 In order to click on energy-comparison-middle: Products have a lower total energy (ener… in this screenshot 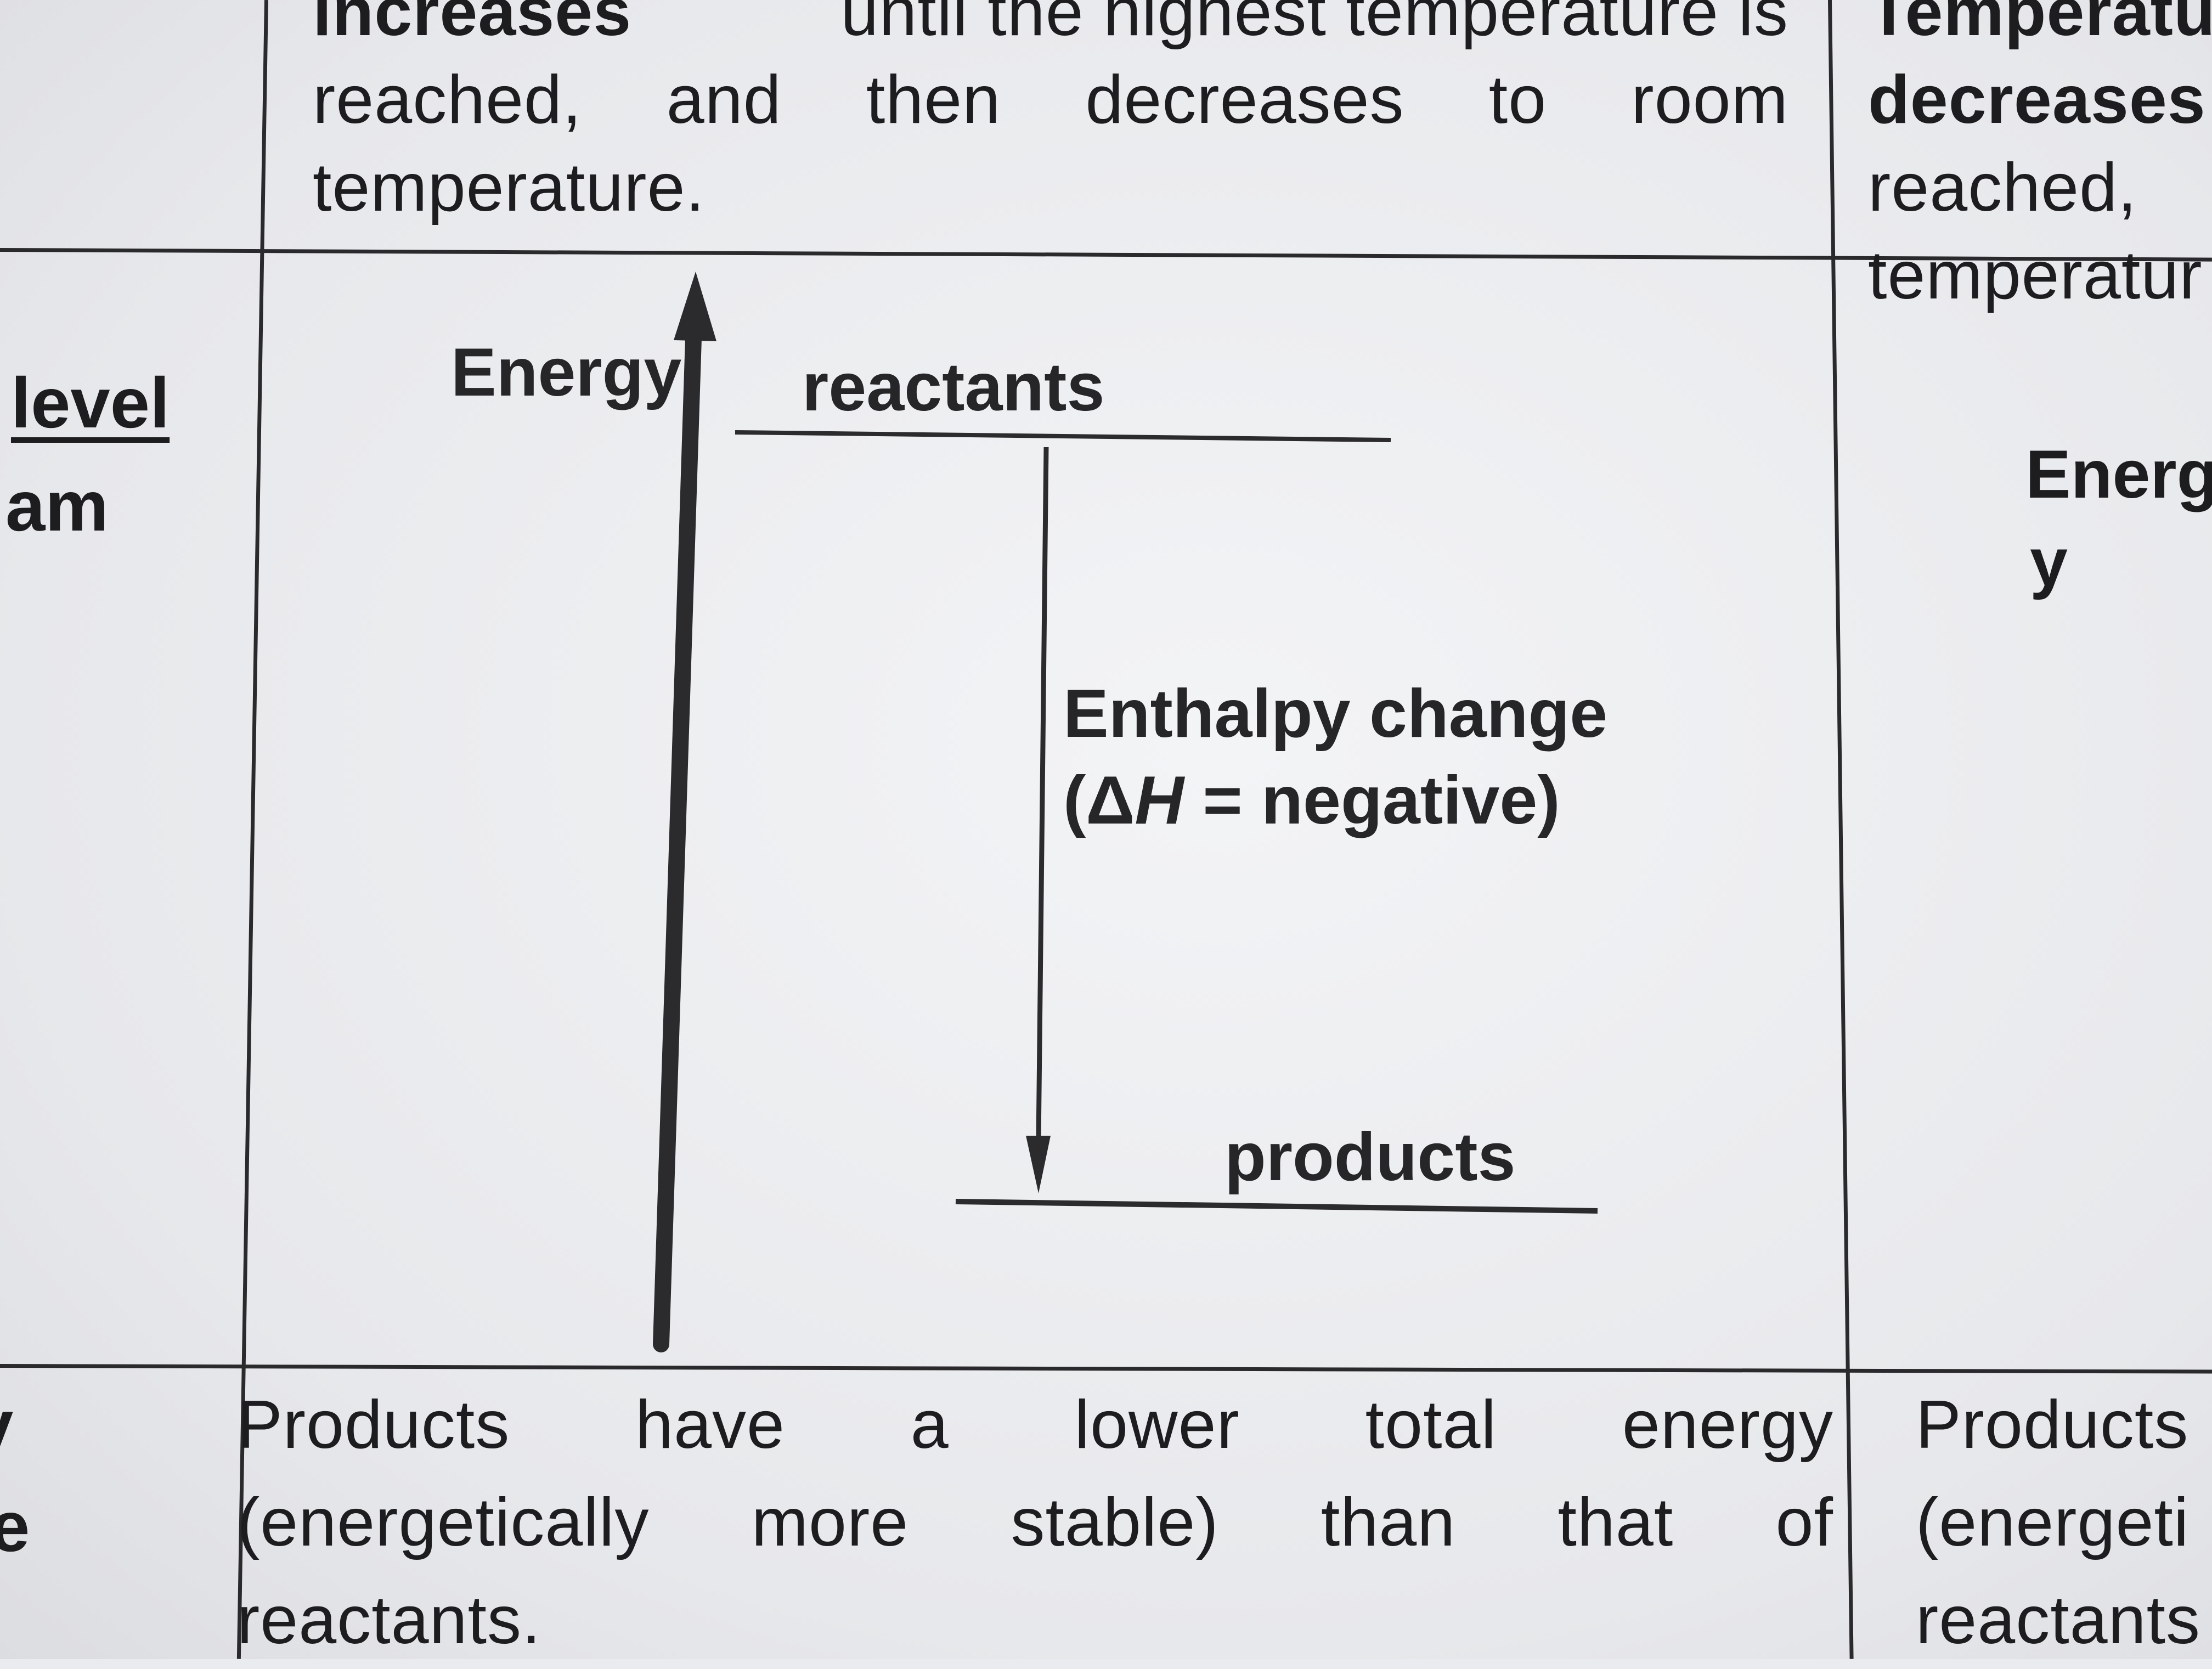, I will do `click(1035, 1522)`.